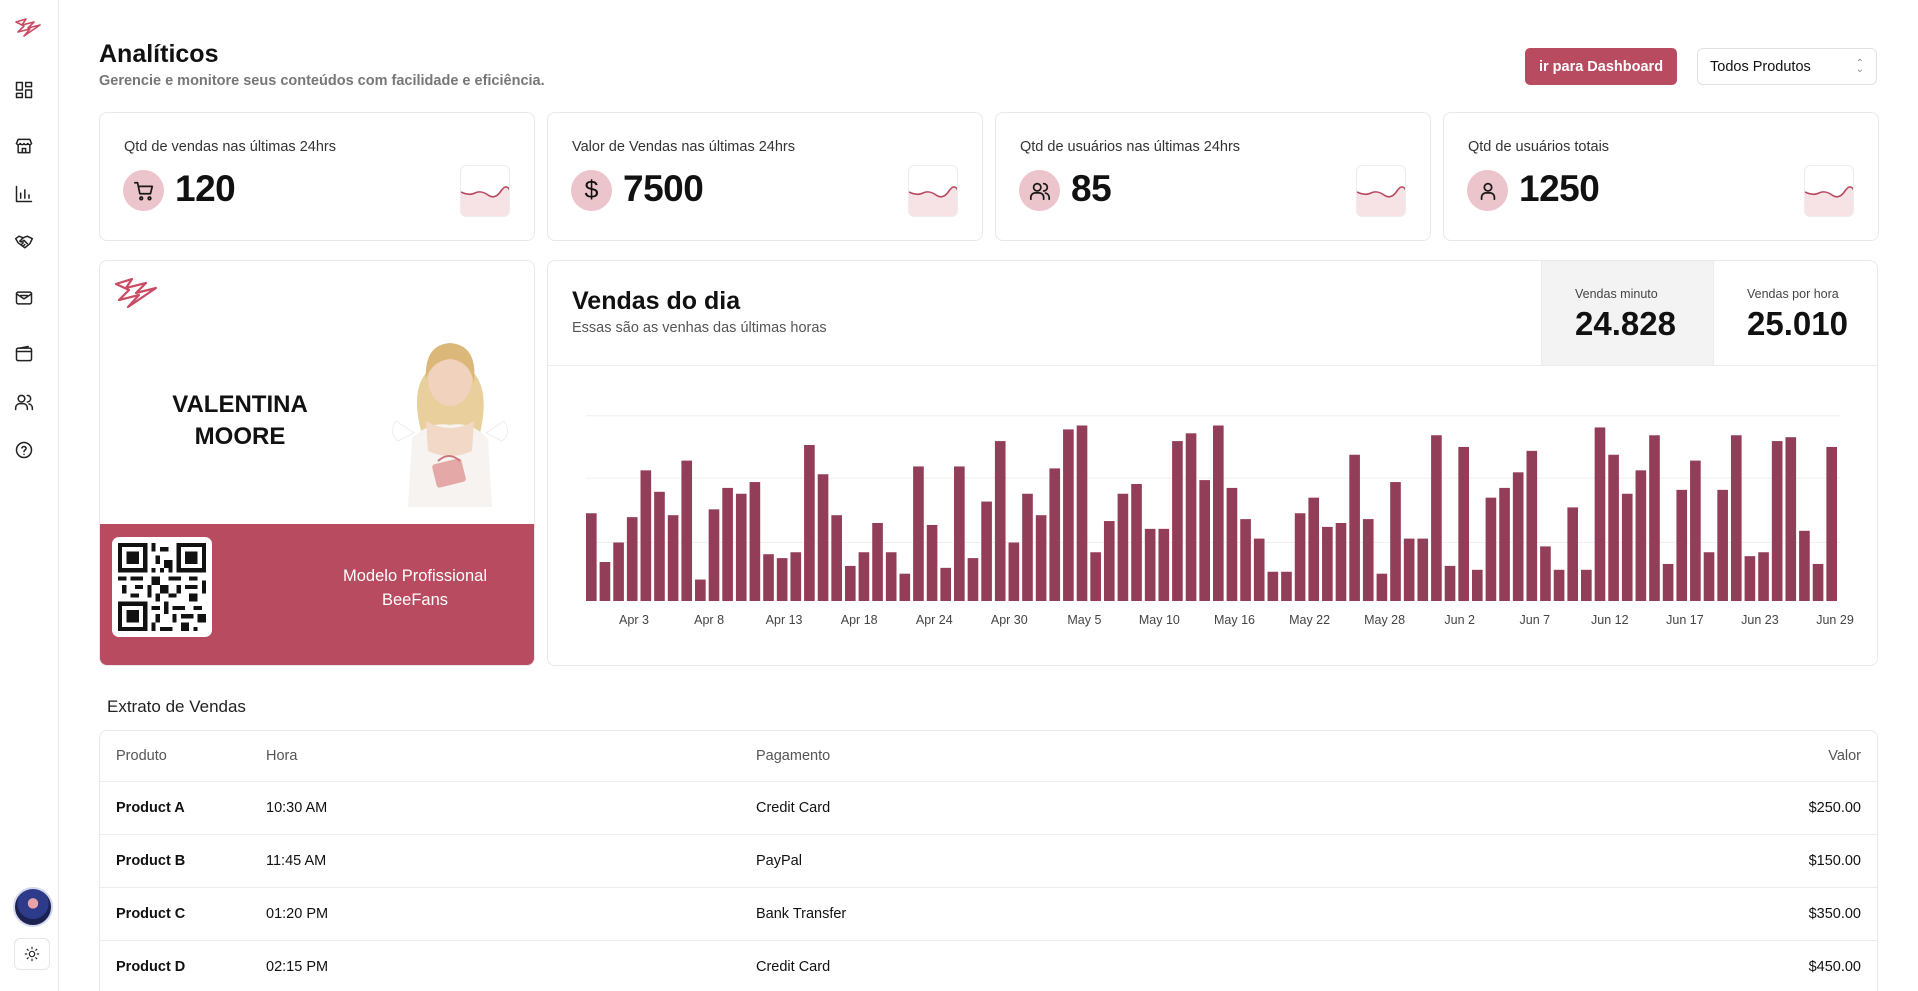 This screenshot has width=1918, height=991. I want to click on brand-logo-icon, so click(29, 28).